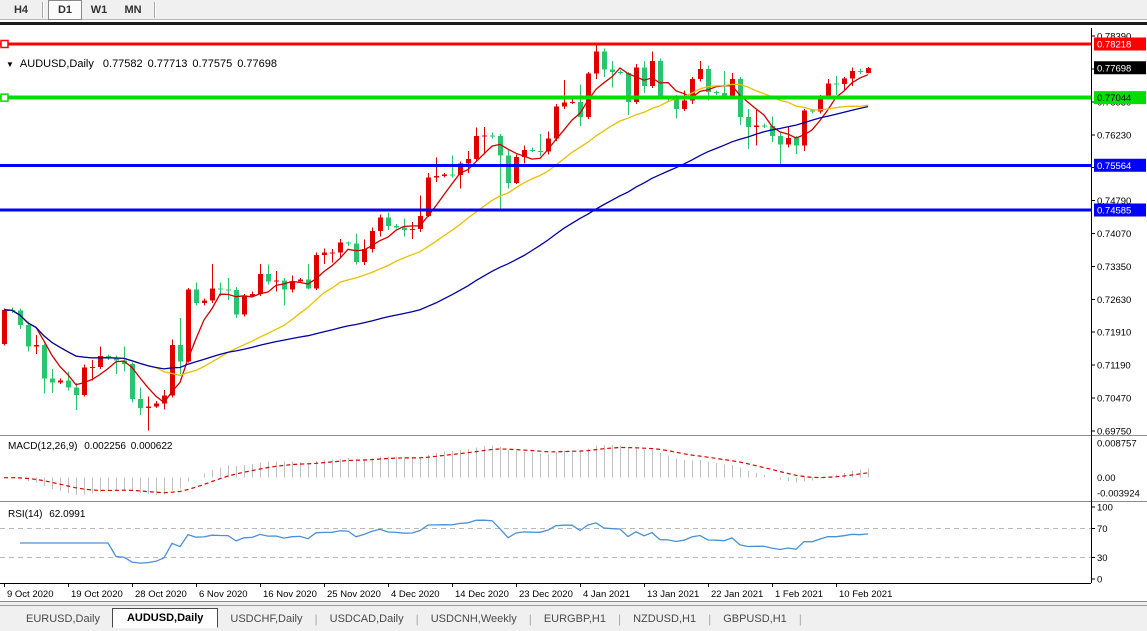 Image resolution: width=1147 pixels, height=631 pixels. What do you see at coordinates (167, 64) in the screenshot?
I see `ohlc-high: 0.77713` at bounding box center [167, 64].